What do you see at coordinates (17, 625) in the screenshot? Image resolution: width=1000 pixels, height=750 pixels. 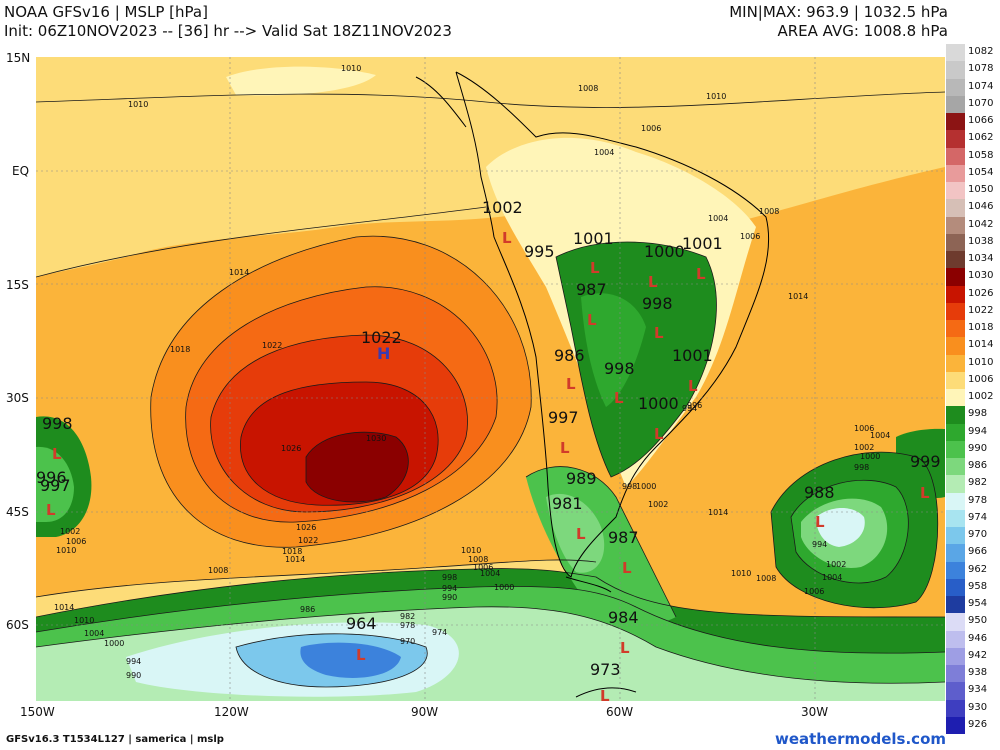 I see `lat-label-60s: 60S` at bounding box center [17, 625].